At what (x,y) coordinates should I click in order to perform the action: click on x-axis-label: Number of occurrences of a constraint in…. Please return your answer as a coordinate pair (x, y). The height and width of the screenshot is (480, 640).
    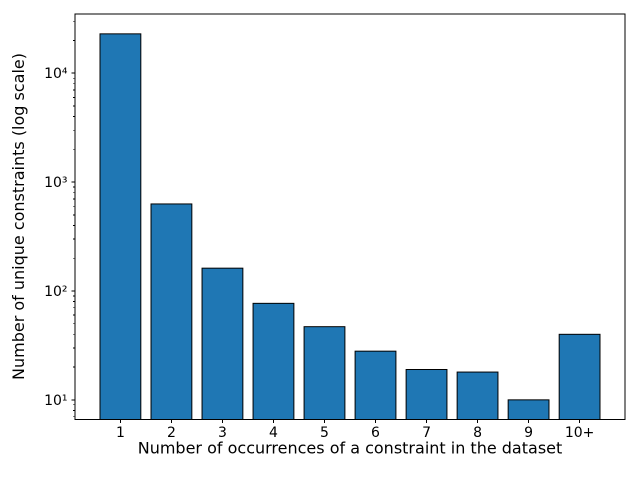
    Looking at the image, I should click on (350, 448).